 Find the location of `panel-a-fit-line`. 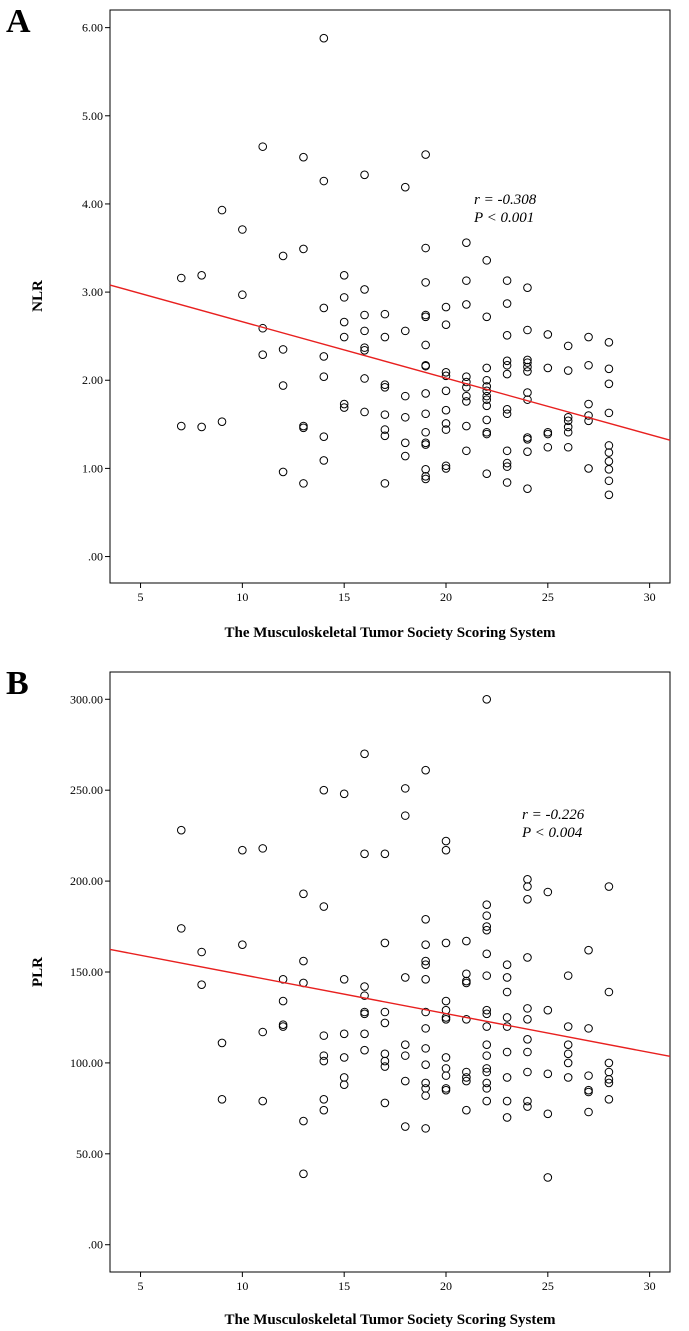

panel-a-fit-line is located at coordinates (390, 362).